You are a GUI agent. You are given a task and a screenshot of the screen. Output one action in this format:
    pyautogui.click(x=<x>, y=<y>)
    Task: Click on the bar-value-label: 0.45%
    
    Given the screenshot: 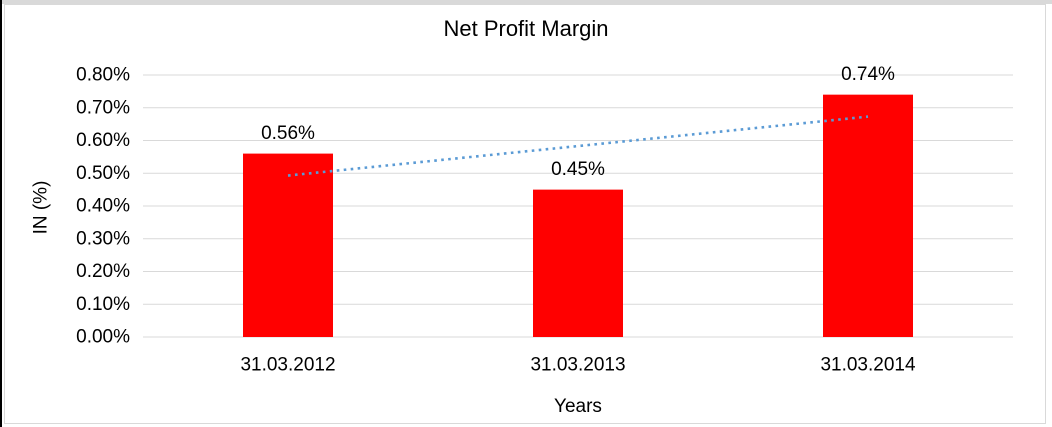 What is the action you would take?
    pyautogui.click(x=578, y=169)
    